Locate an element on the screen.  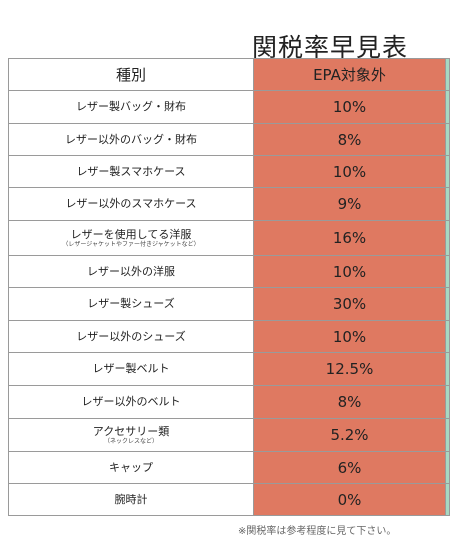
row-category: レザー以外のベルト is located at coordinates (131, 402).